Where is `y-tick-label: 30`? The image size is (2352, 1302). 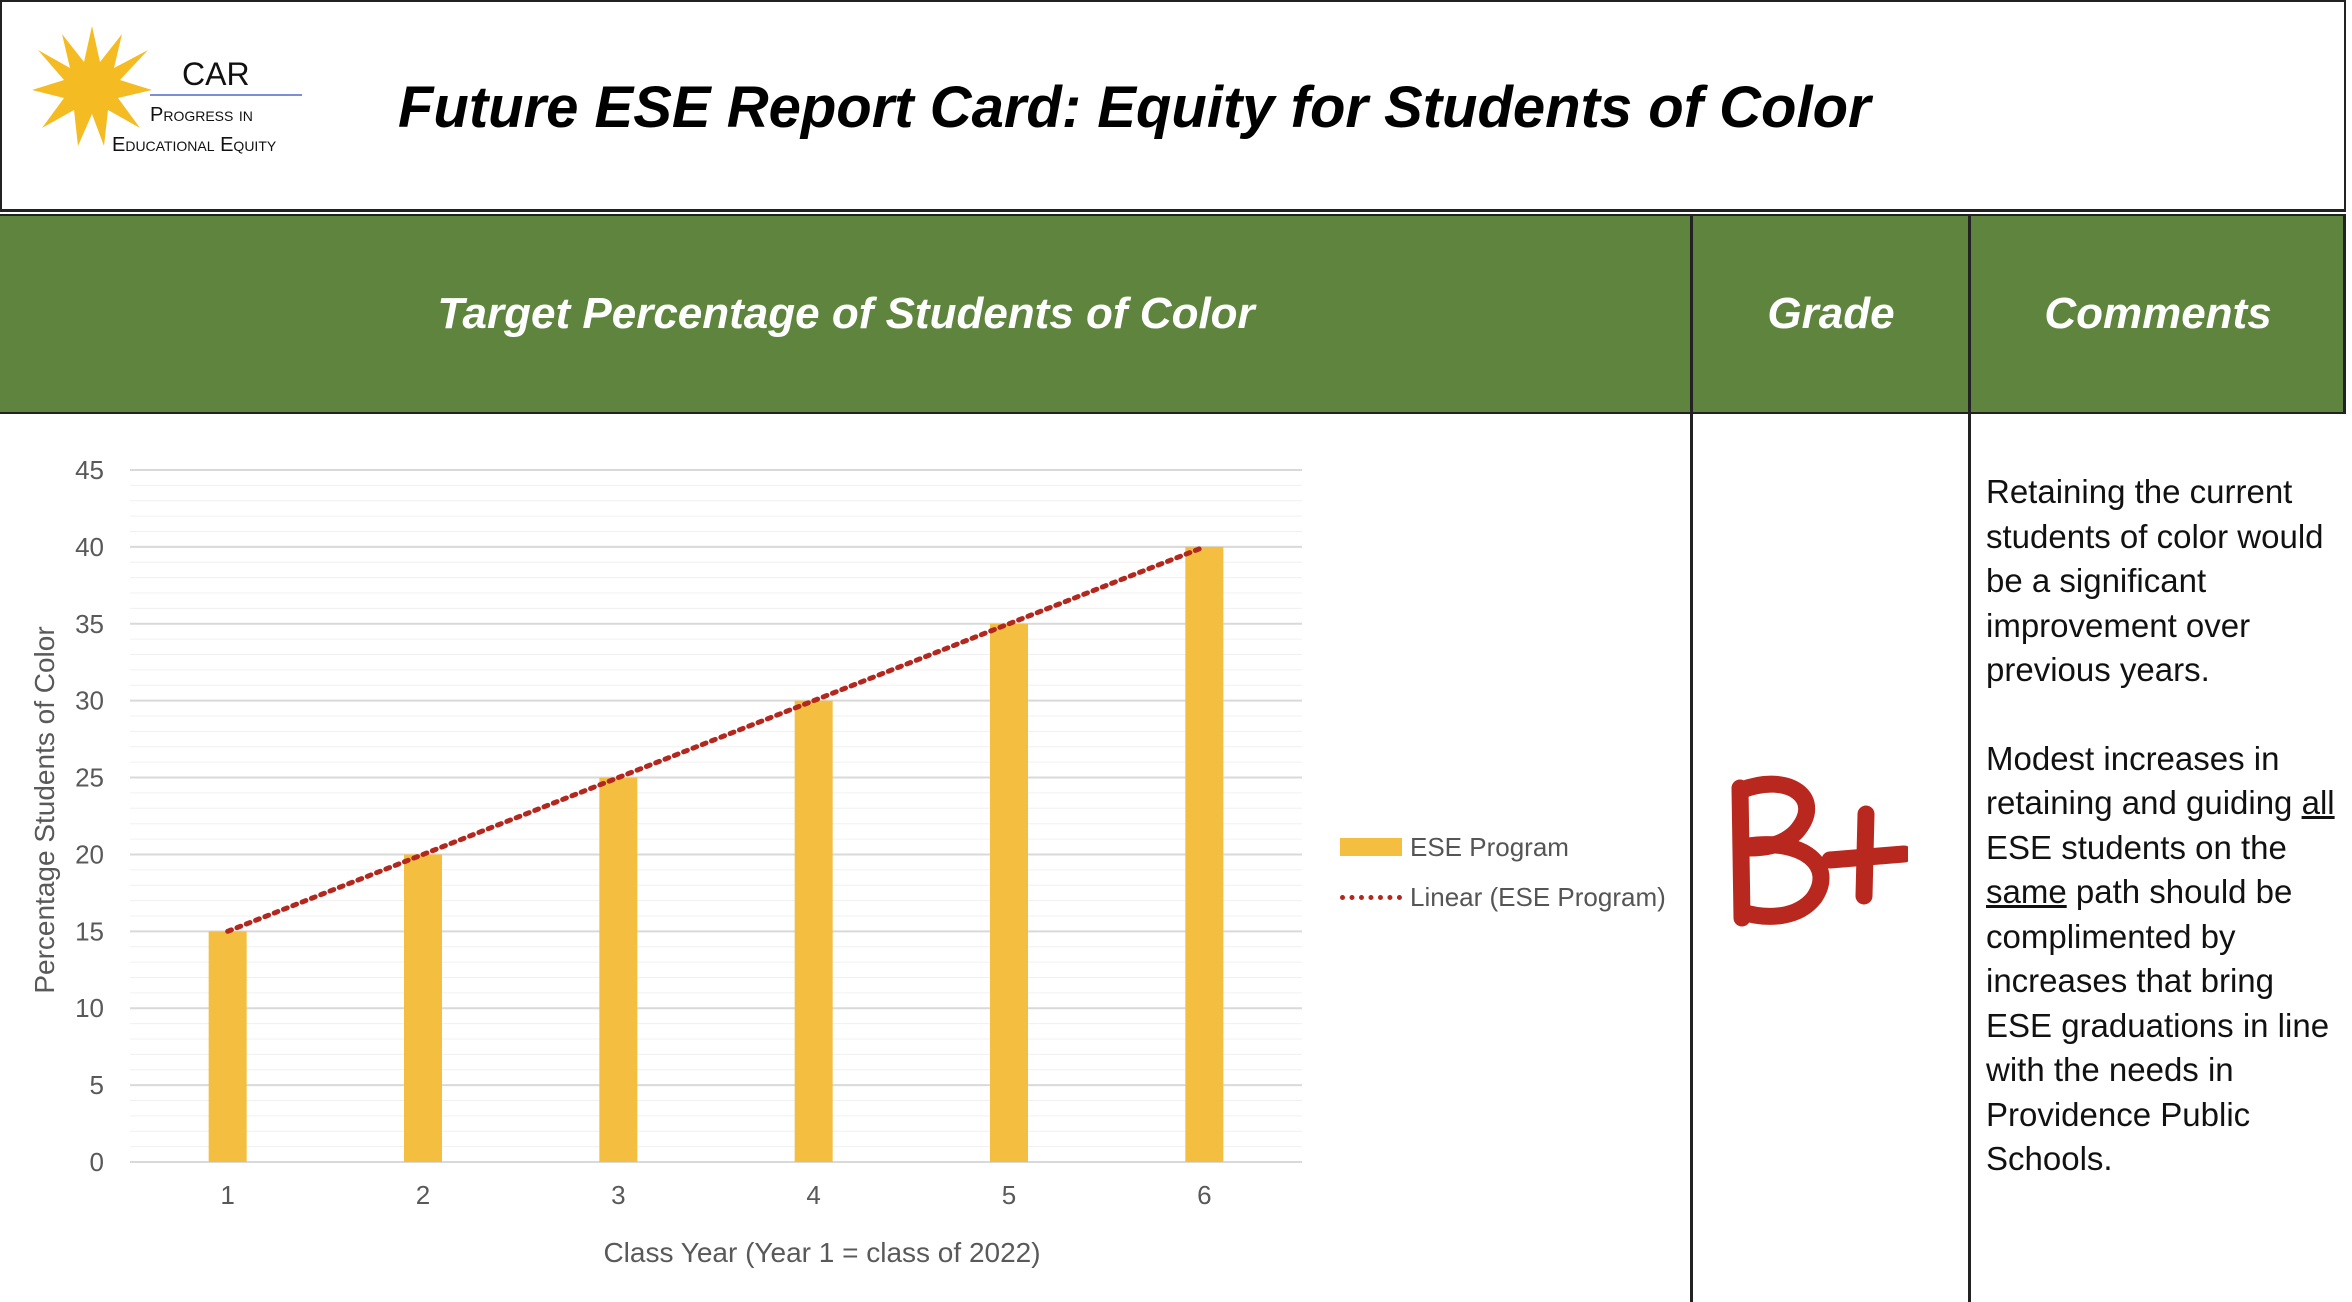
y-tick-label: 30 is located at coordinates (89, 701).